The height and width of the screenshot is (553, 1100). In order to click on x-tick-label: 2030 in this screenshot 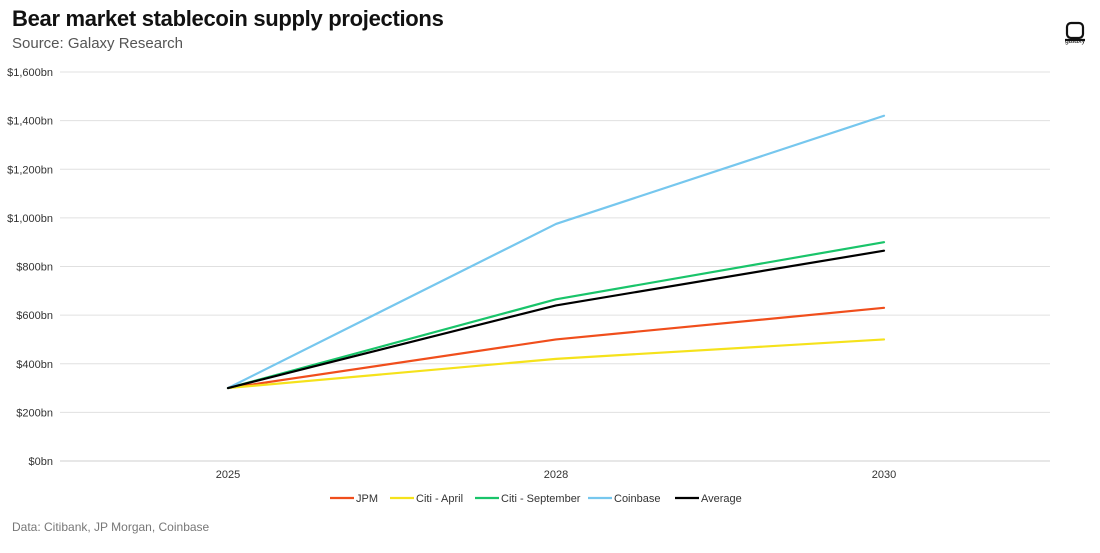, I will do `click(884, 475)`.